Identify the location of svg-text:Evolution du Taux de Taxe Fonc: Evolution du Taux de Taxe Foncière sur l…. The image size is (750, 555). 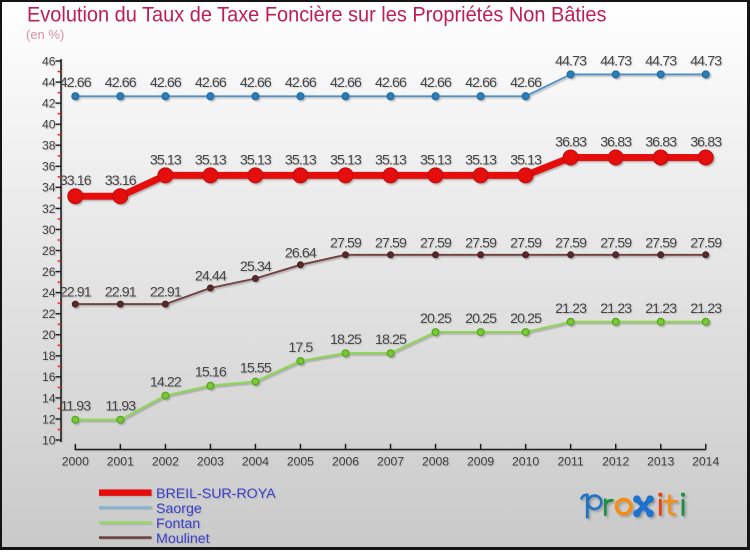
(316, 15).